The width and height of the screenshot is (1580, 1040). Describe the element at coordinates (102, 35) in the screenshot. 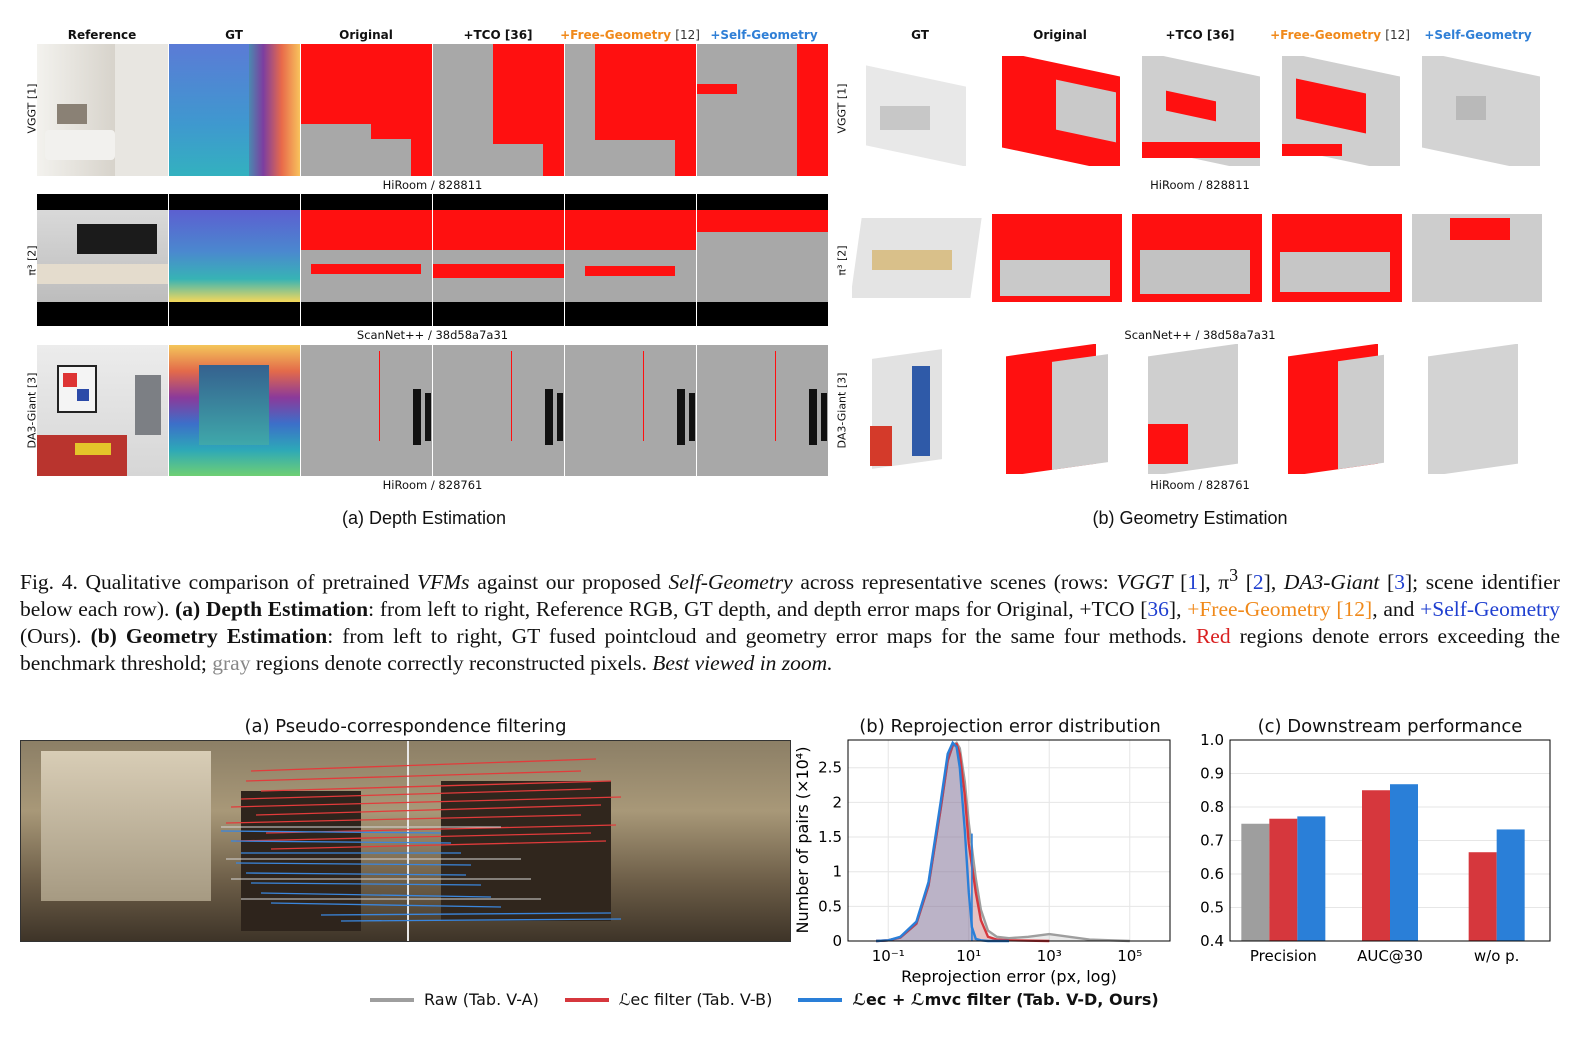

I see `depth-header-reference: Reference` at that location.